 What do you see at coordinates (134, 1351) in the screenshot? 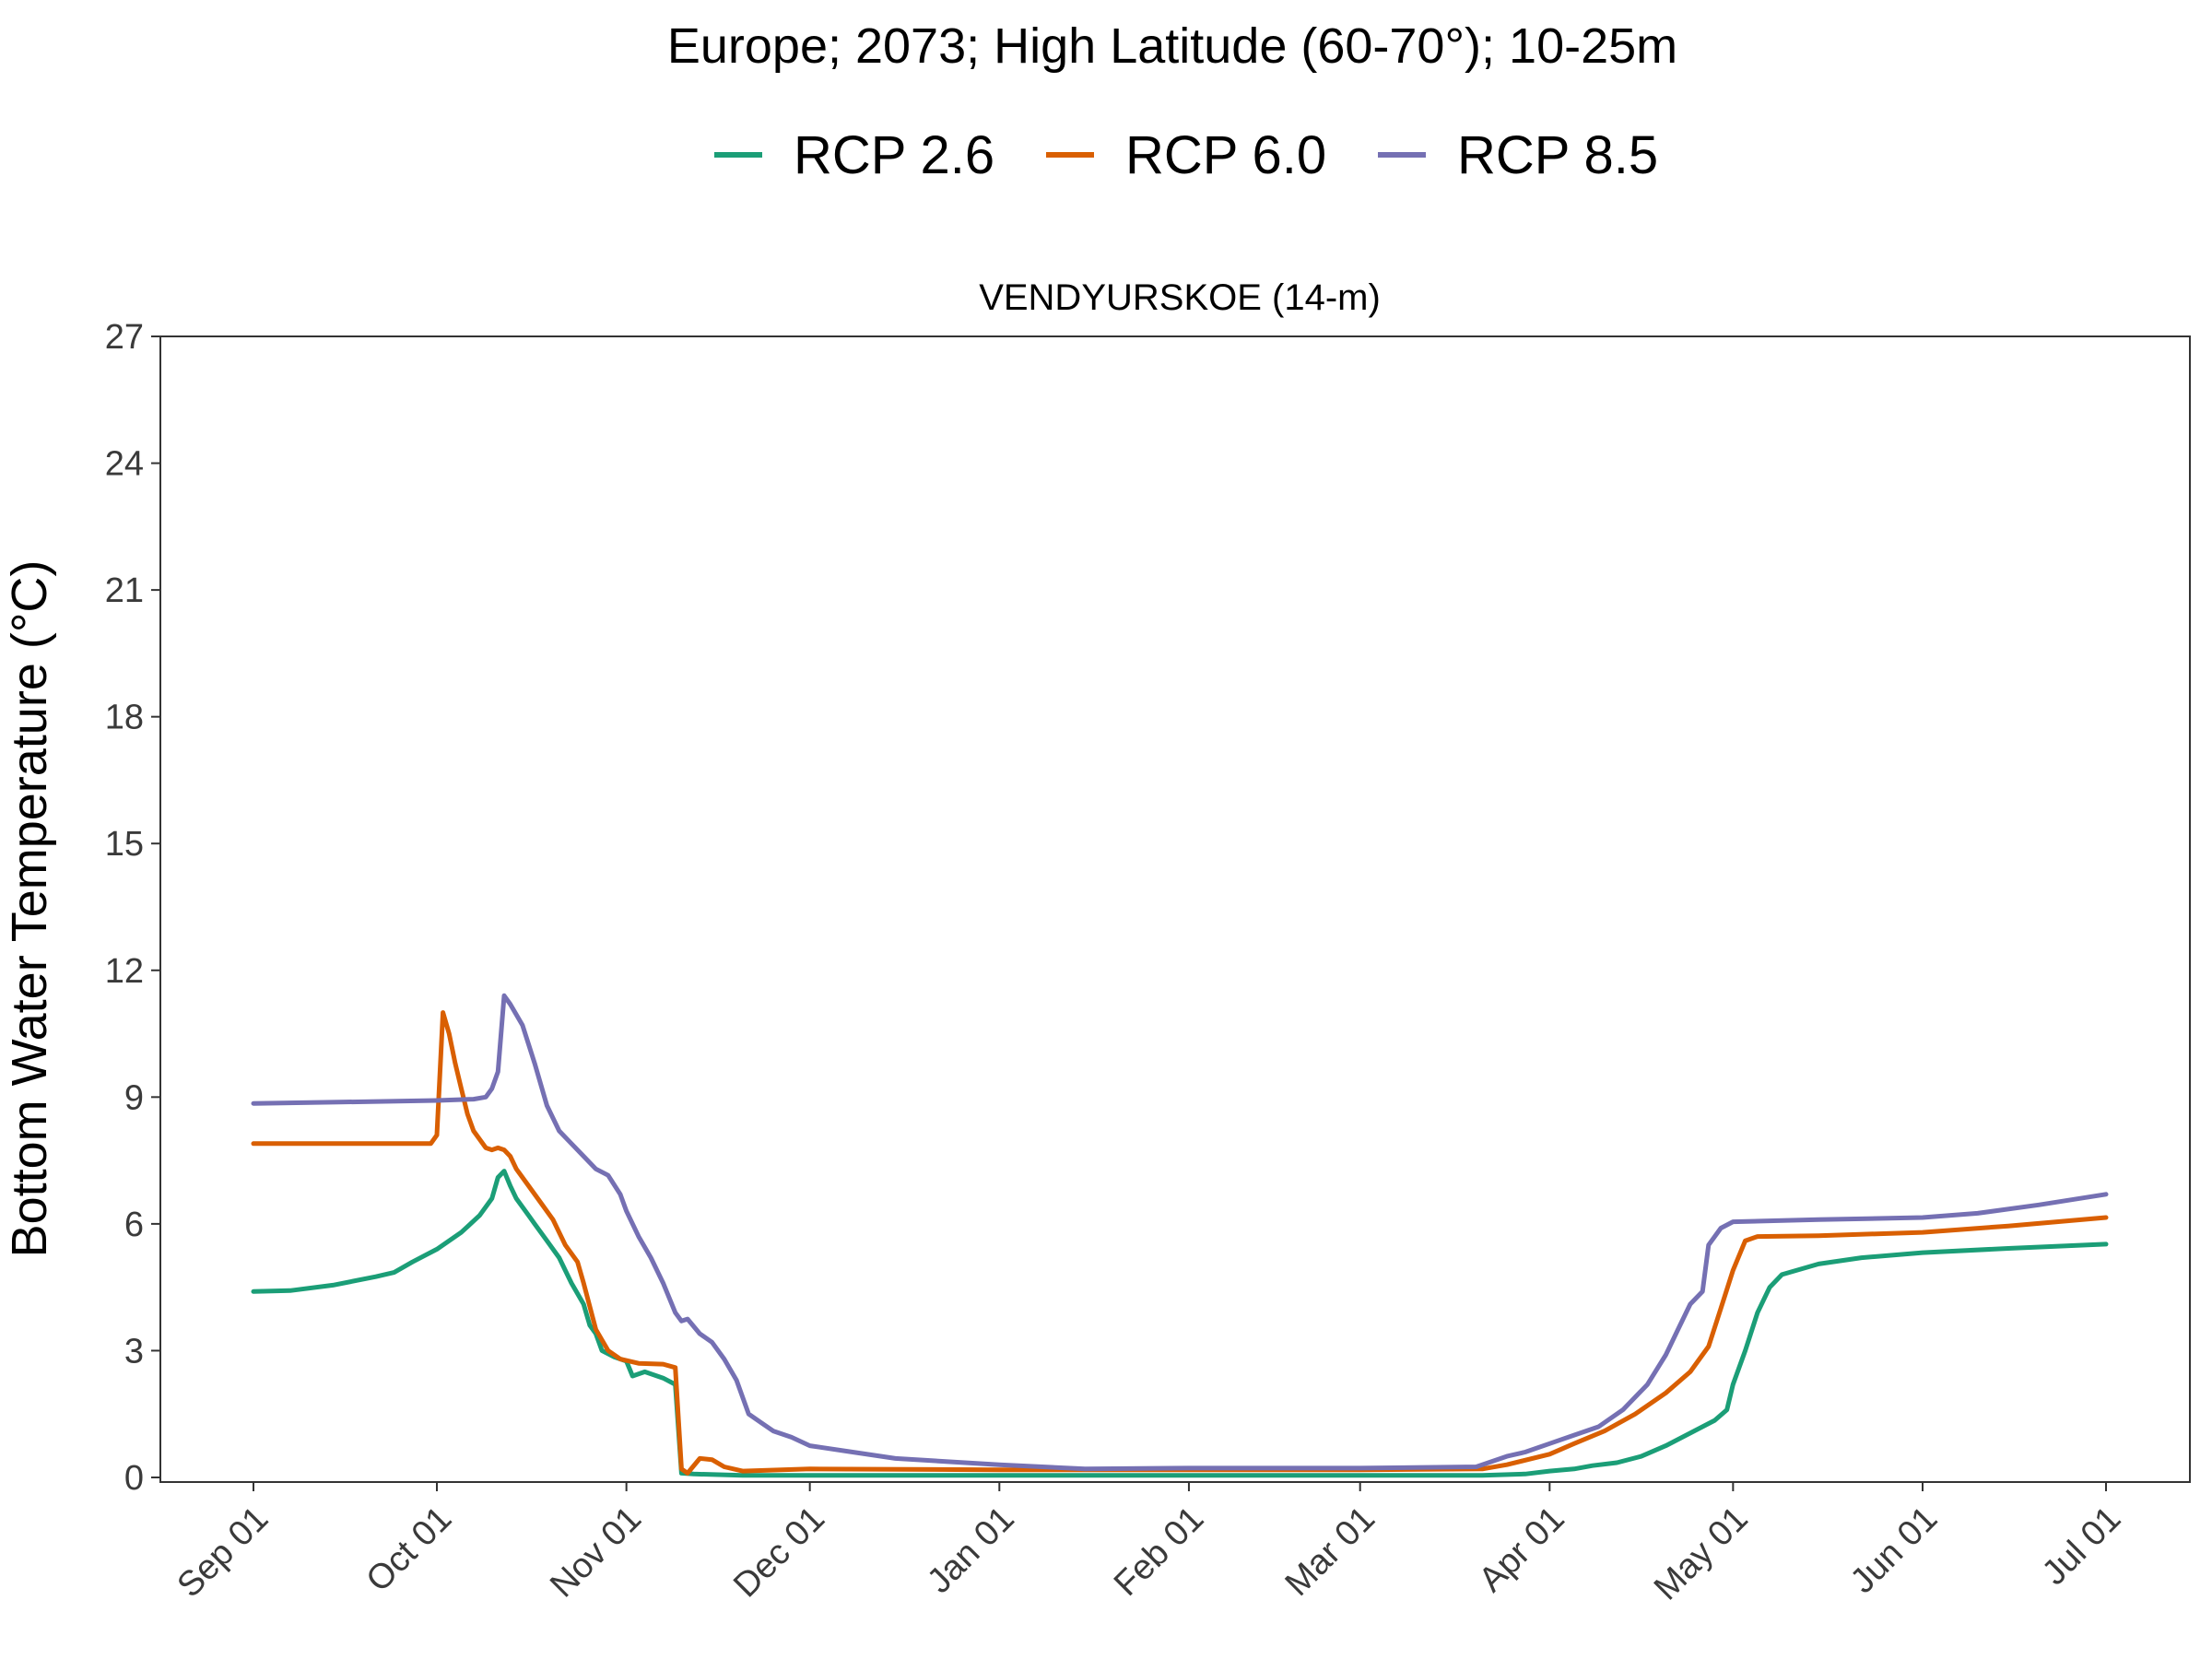
I see `y-tick-label: 3` at bounding box center [134, 1351].